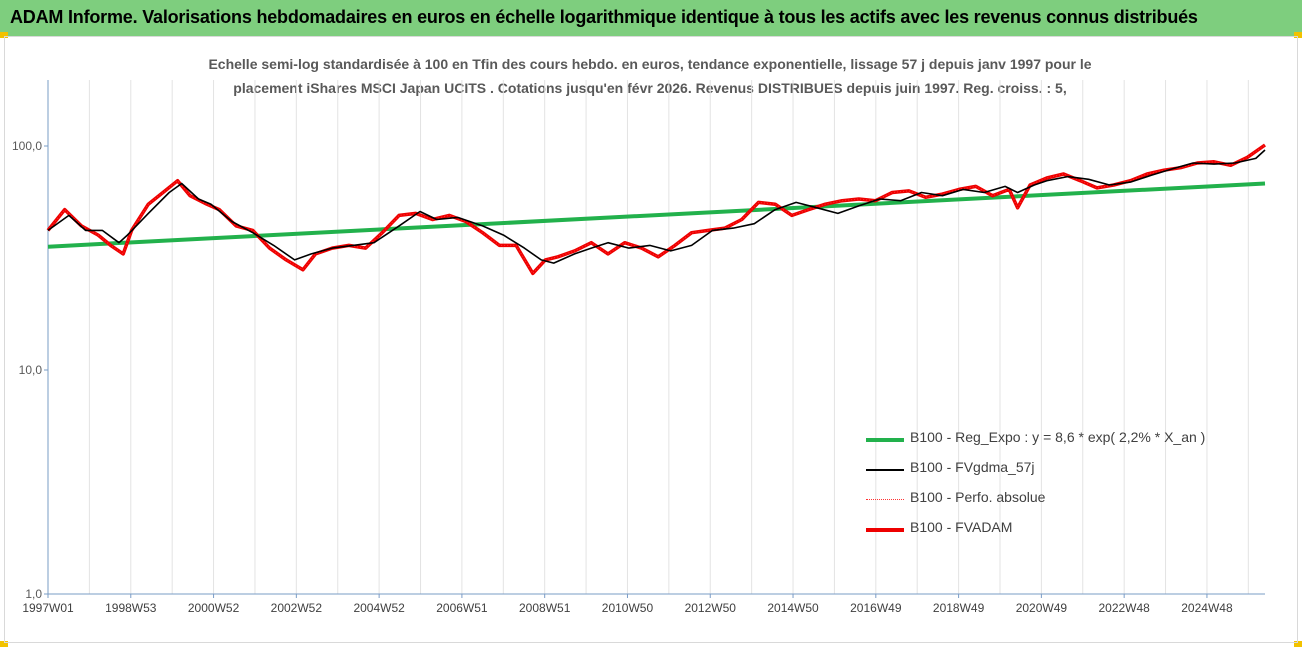  I want to click on legend-label-perfo-absolue: B100 - Perfo. absolue, so click(978, 497).